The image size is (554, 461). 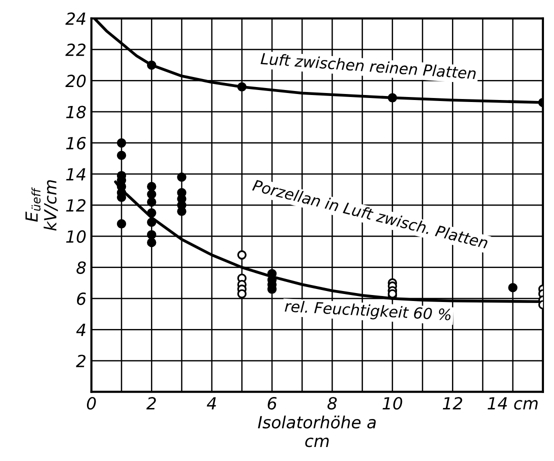 I want to click on y-tick-label: 12, so click(x=76, y=205).